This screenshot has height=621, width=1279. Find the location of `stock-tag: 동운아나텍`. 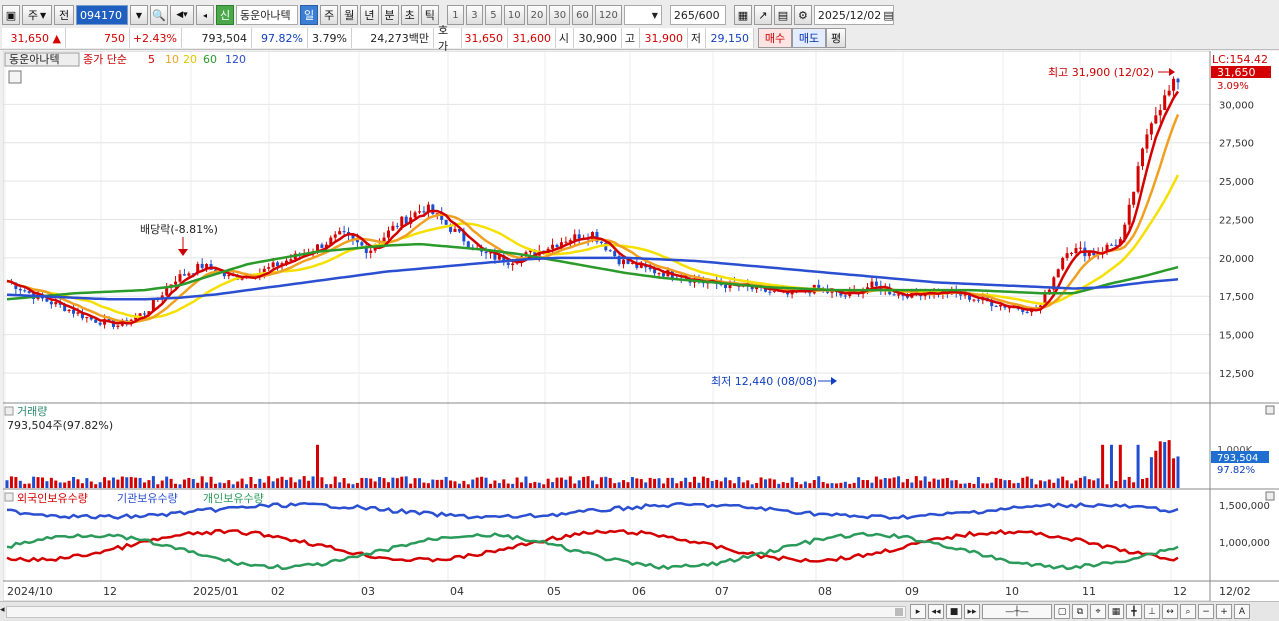

stock-tag: 동운아나텍 is located at coordinates (34, 59).